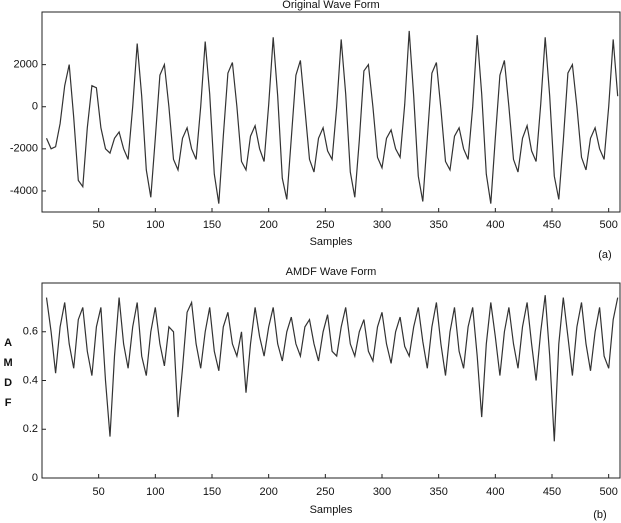 This screenshot has height=523, width=621. Describe the element at coordinates (604, 255) in the screenshot. I see `panel-label: (a)` at that location.